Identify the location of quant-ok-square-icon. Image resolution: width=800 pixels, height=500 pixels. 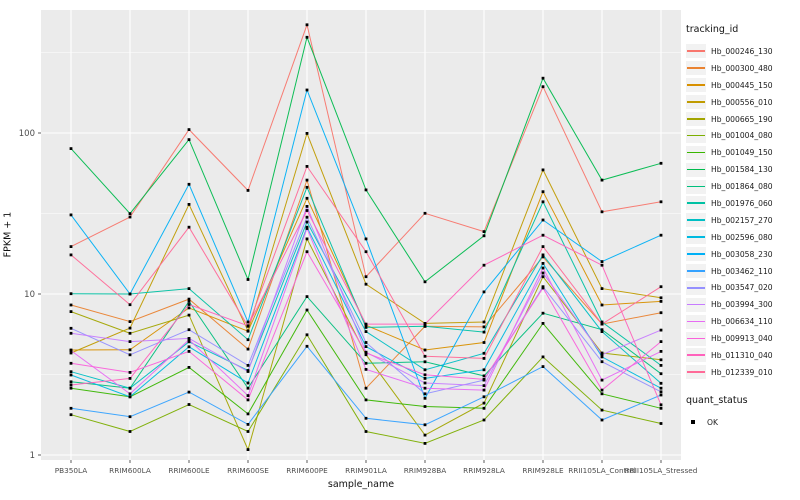
(694, 422).